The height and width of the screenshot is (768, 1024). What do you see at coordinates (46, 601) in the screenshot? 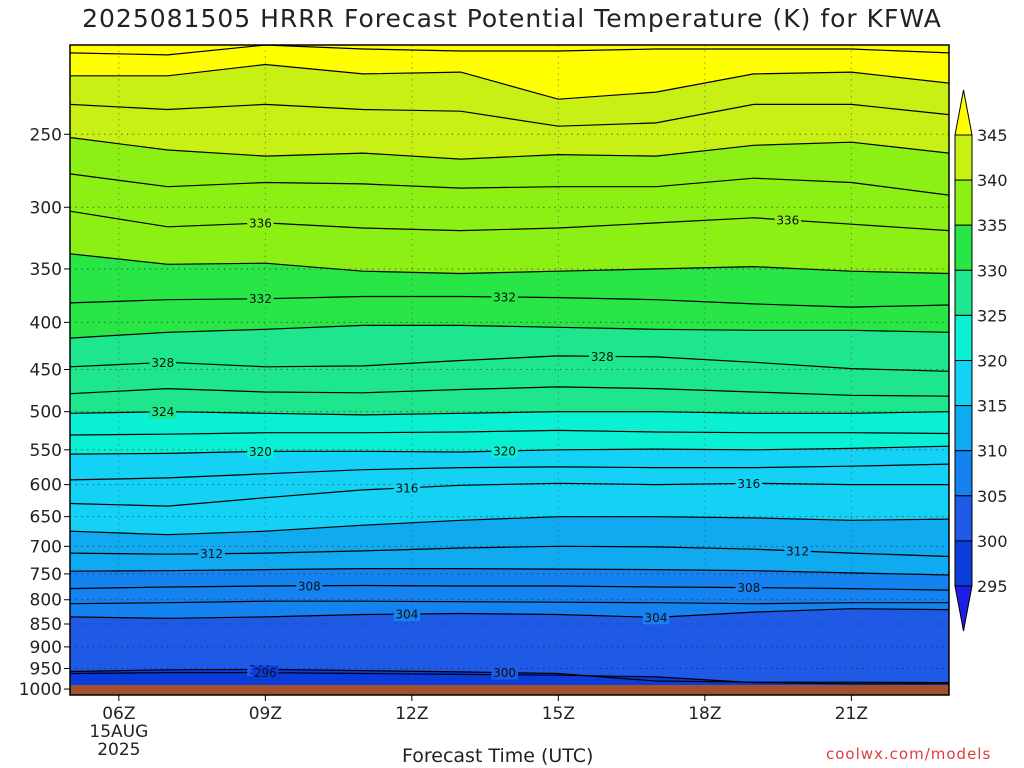
I see `y-tick-label: 800` at bounding box center [46, 601].